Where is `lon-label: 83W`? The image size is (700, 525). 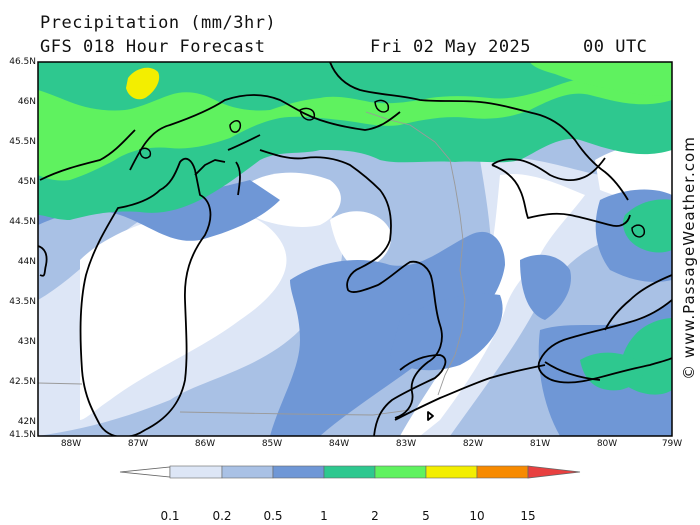
lon-label: 83W is located at coordinates (406, 444).